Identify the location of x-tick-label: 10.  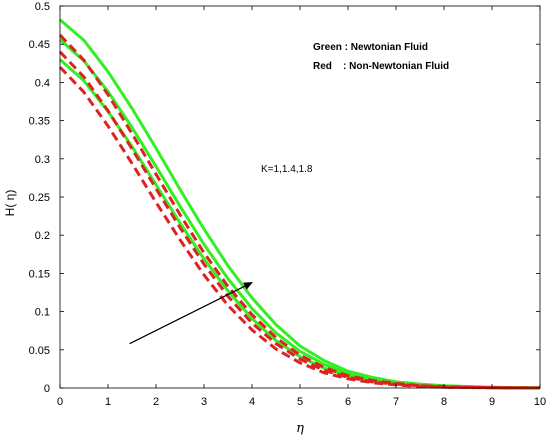
(540, 402).